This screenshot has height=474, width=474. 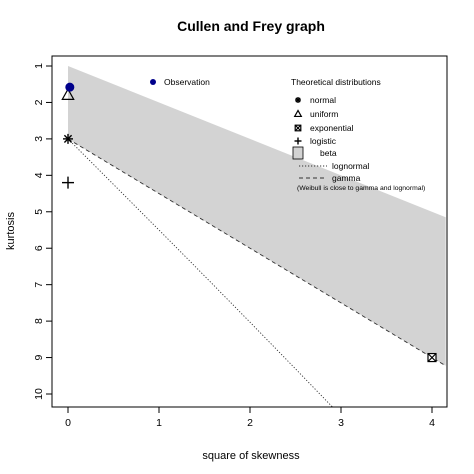 I want to click on point-uniform, so click(x=68, y=93).